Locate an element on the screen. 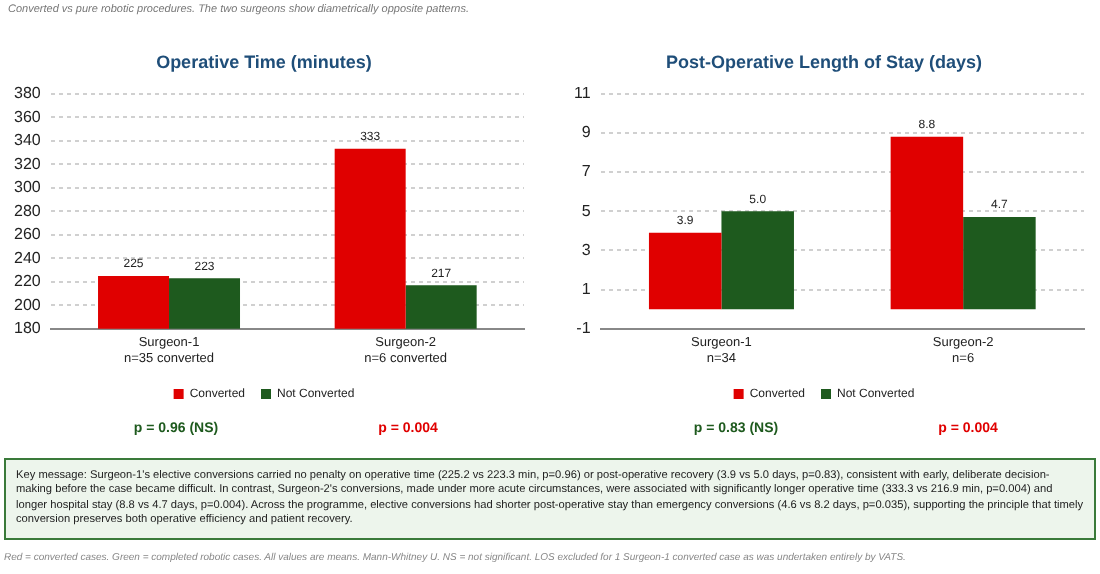 Image resolution: width=1100 pixels, height=574 pixels. y-tick-label: 380 is located at coordinates (27, 93).